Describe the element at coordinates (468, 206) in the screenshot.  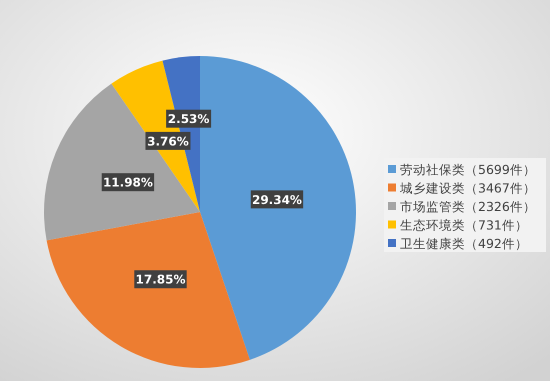
I see `legend-label: 市场监管类（2326件）` at that location.